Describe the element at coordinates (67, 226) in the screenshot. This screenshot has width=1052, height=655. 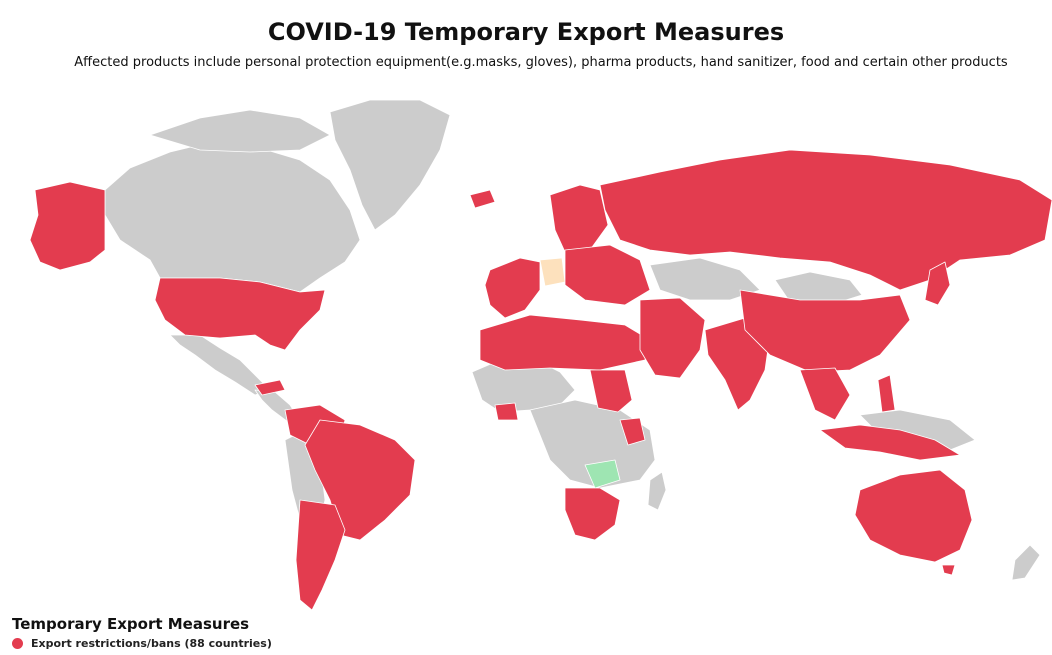
I see `country-alaska` at that location.